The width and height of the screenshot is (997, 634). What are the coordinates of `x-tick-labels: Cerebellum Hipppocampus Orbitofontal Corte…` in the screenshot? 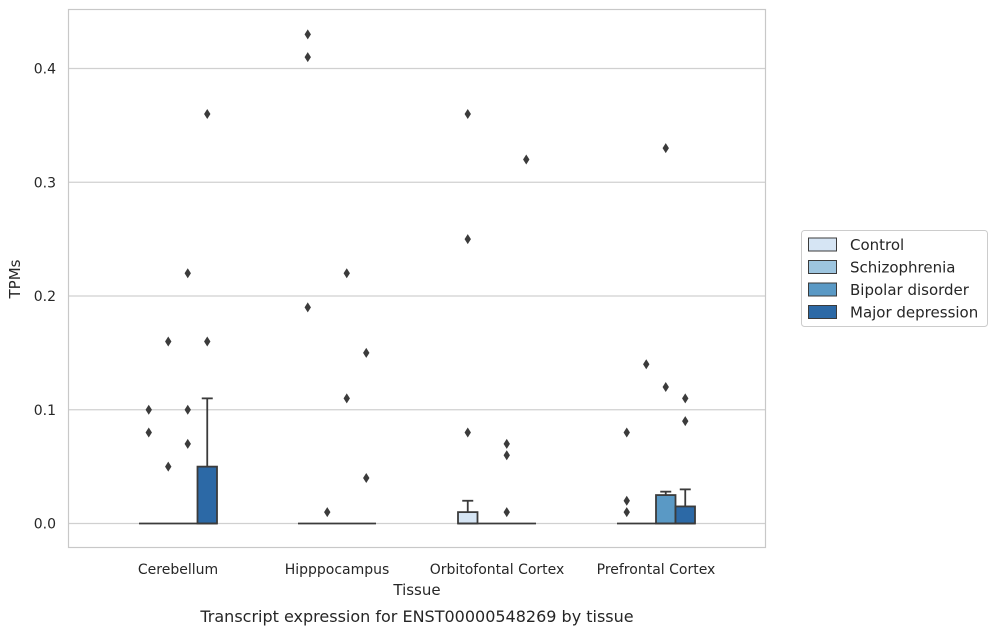 It's located at (426, 570).